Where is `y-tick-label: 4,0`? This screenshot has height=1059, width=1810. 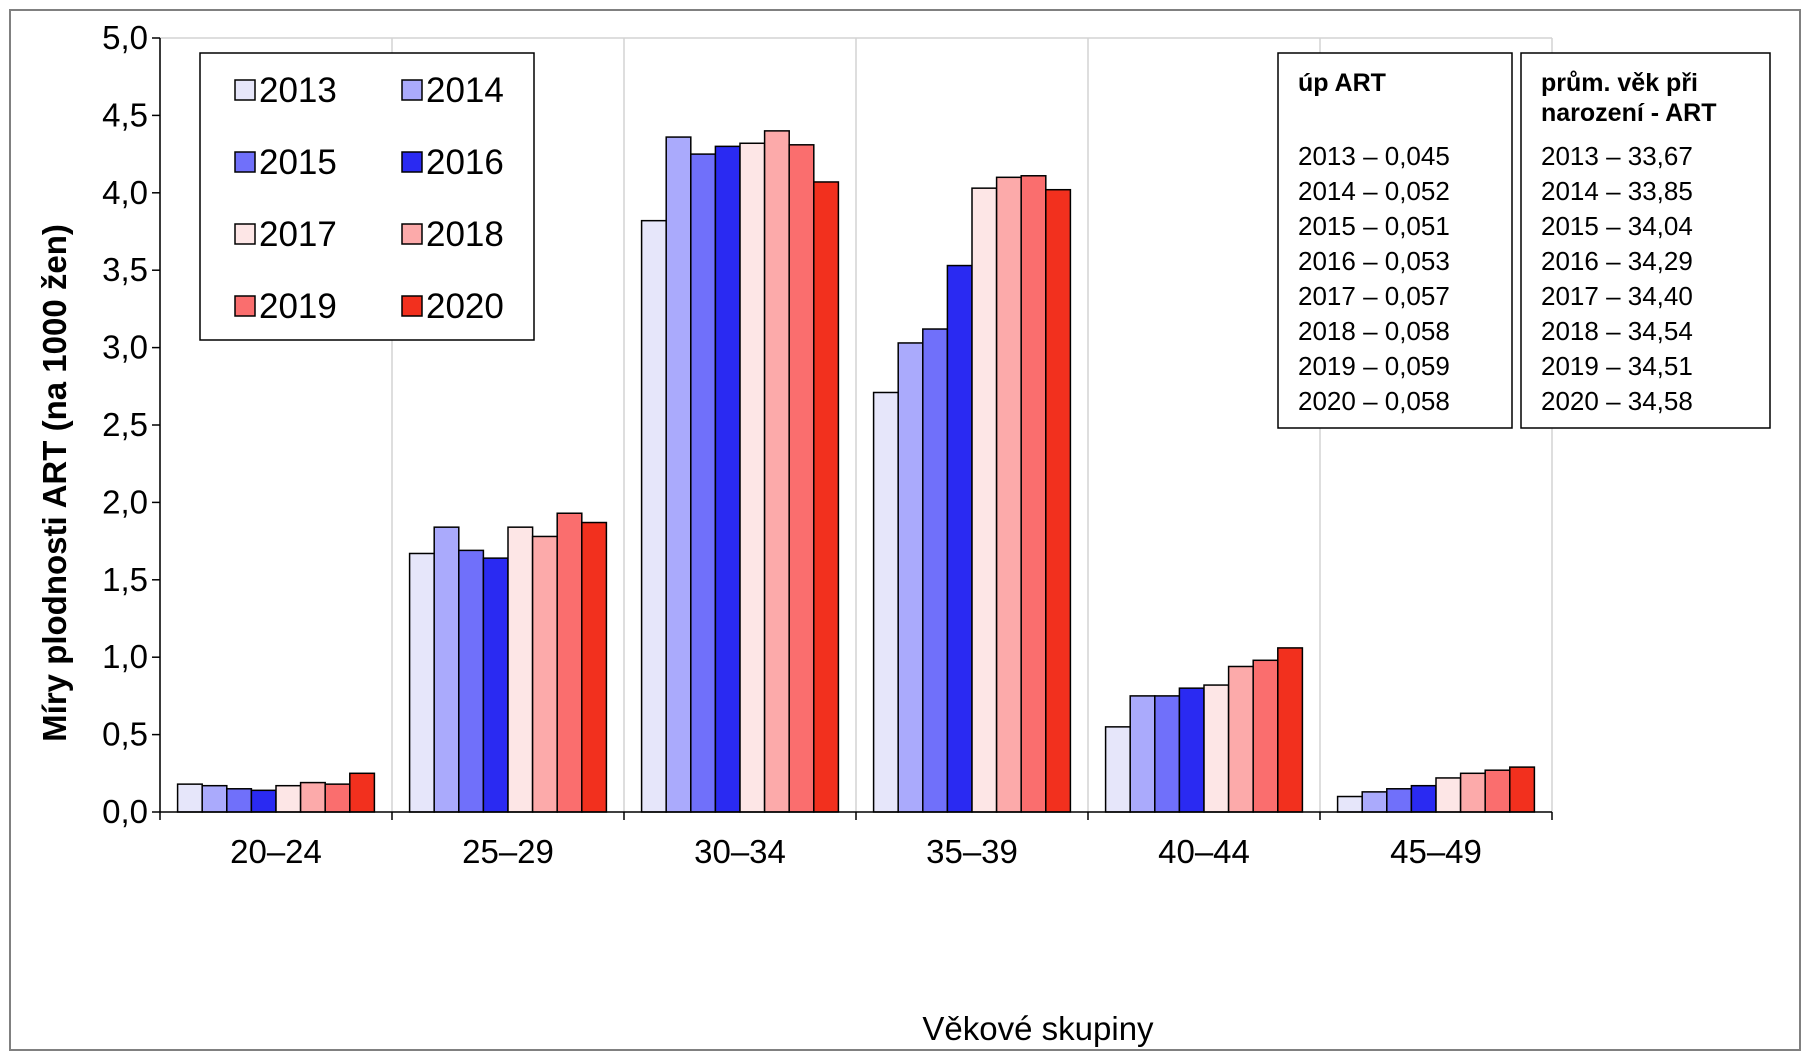
y-tick-label: 4,0 is located at coordinates (125, 192).